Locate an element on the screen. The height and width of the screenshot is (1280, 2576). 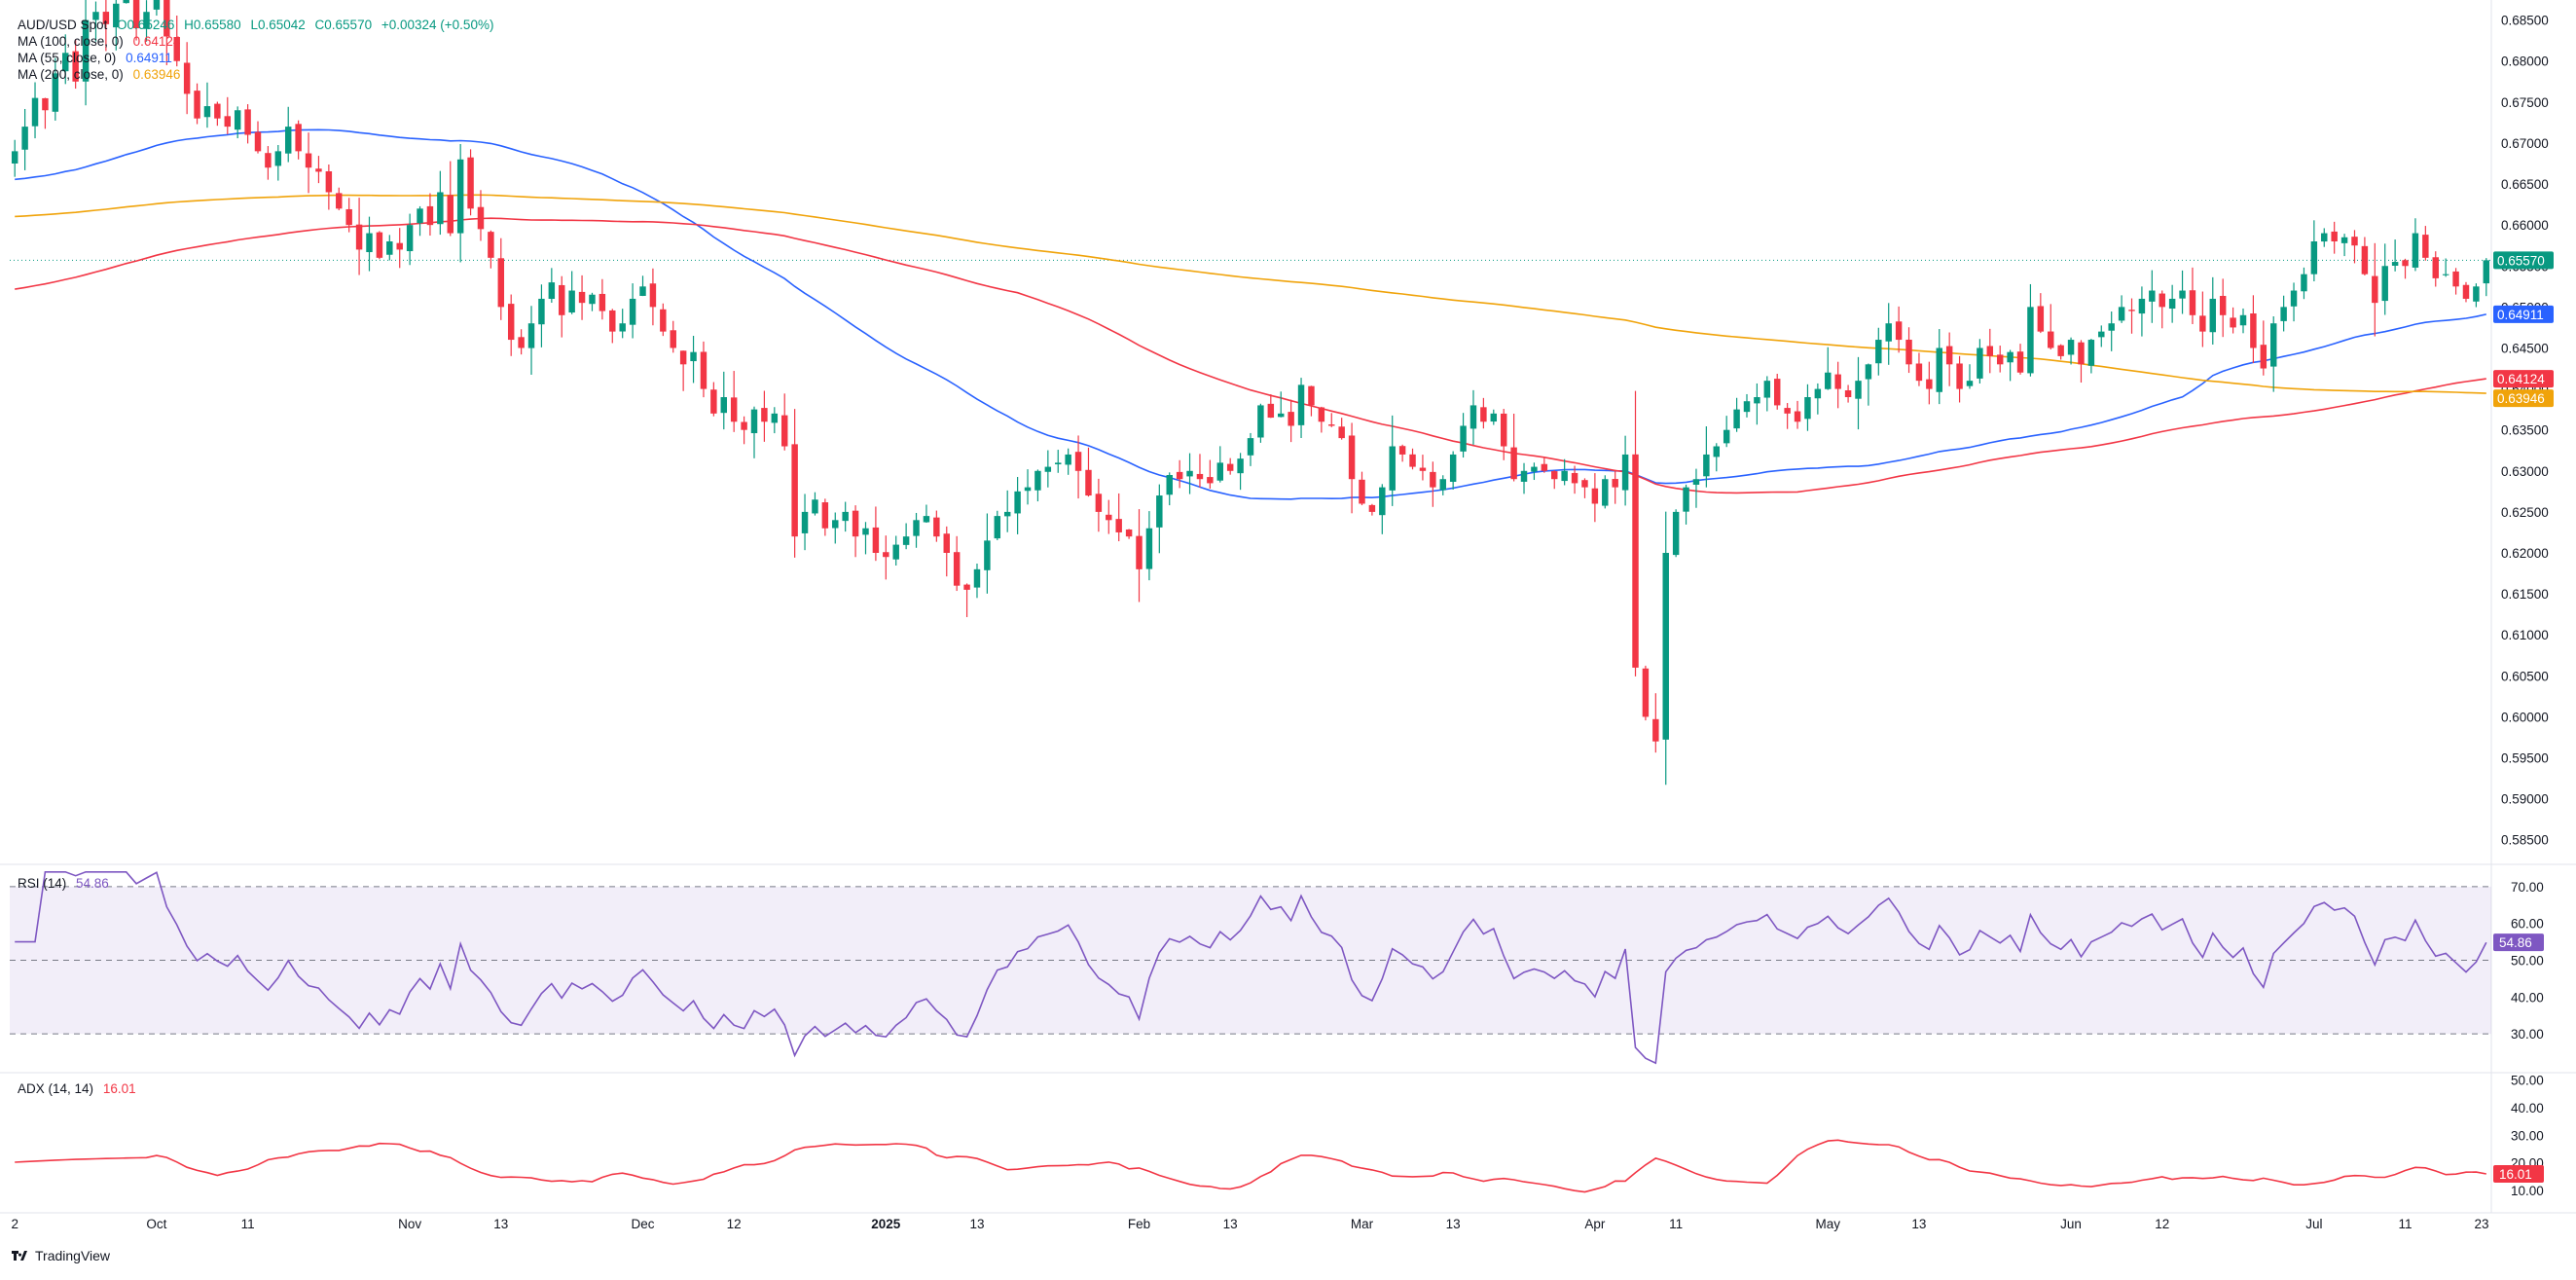
adx-value: 16.01 is located at coordinates (119, 1088).